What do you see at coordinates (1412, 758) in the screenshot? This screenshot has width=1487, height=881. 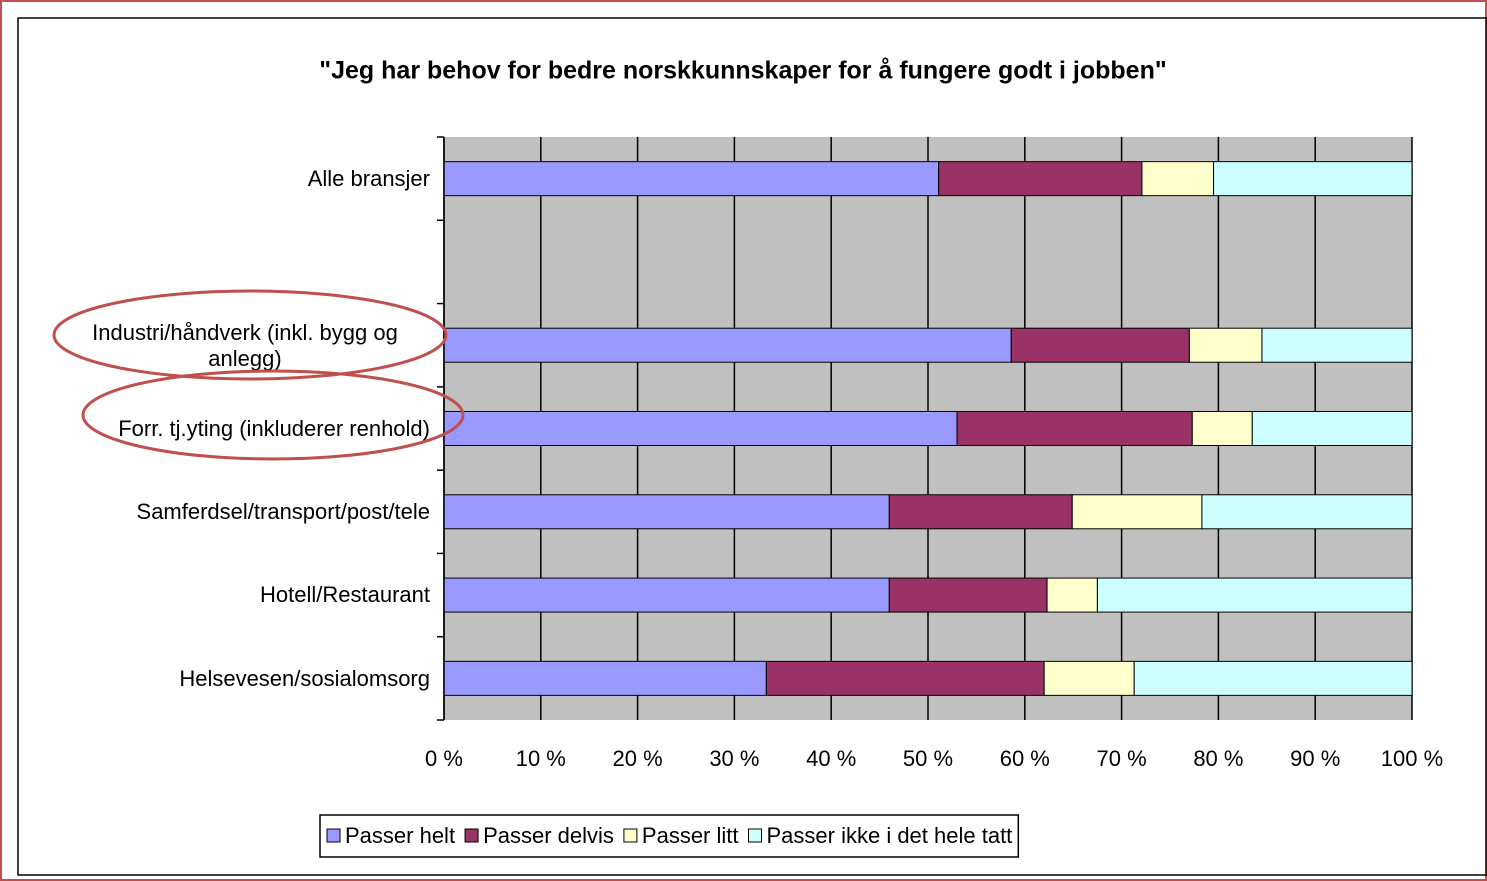 I see `x-tick-label: 100 %` at bounding box center [1412, 758].